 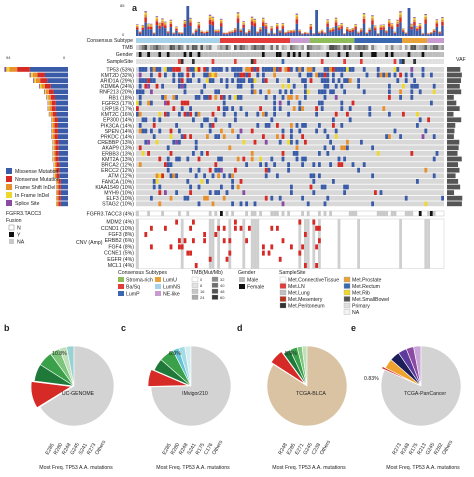 I want to click on vaf-bar, so click(x=453, y=69).